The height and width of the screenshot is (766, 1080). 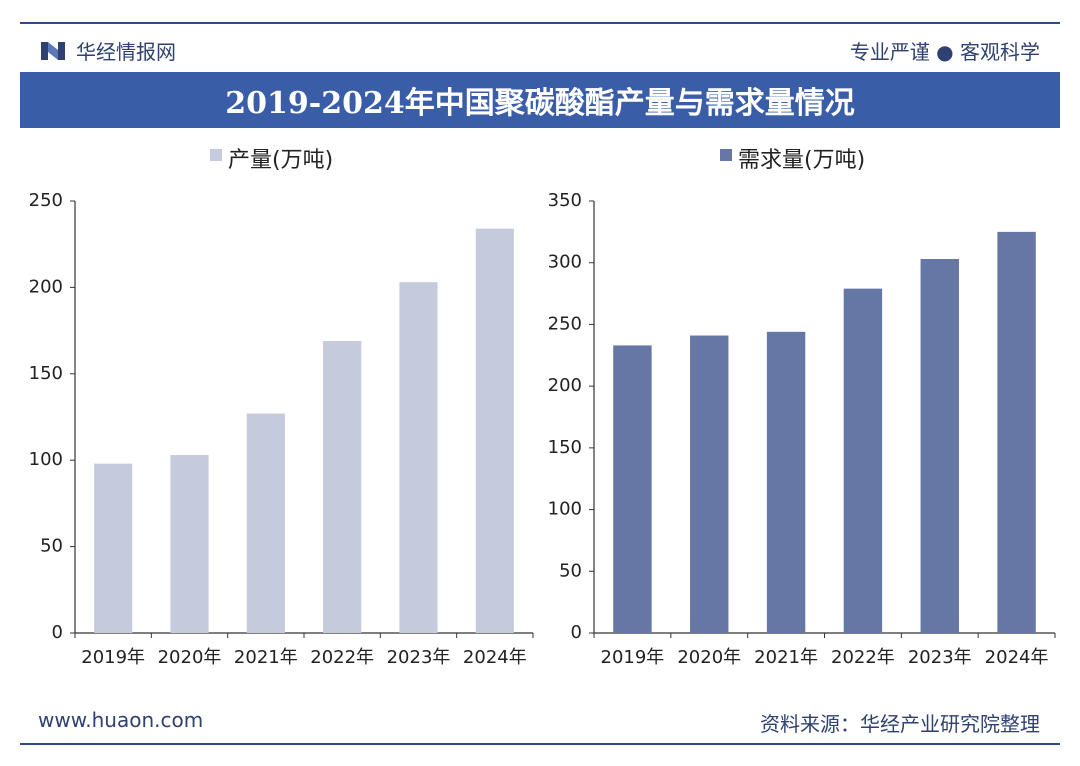 What do you see at coordinates (565, 385) in the screenshot?
I see `demand-y-tick-label: 200` at bounding box center [565, 385].